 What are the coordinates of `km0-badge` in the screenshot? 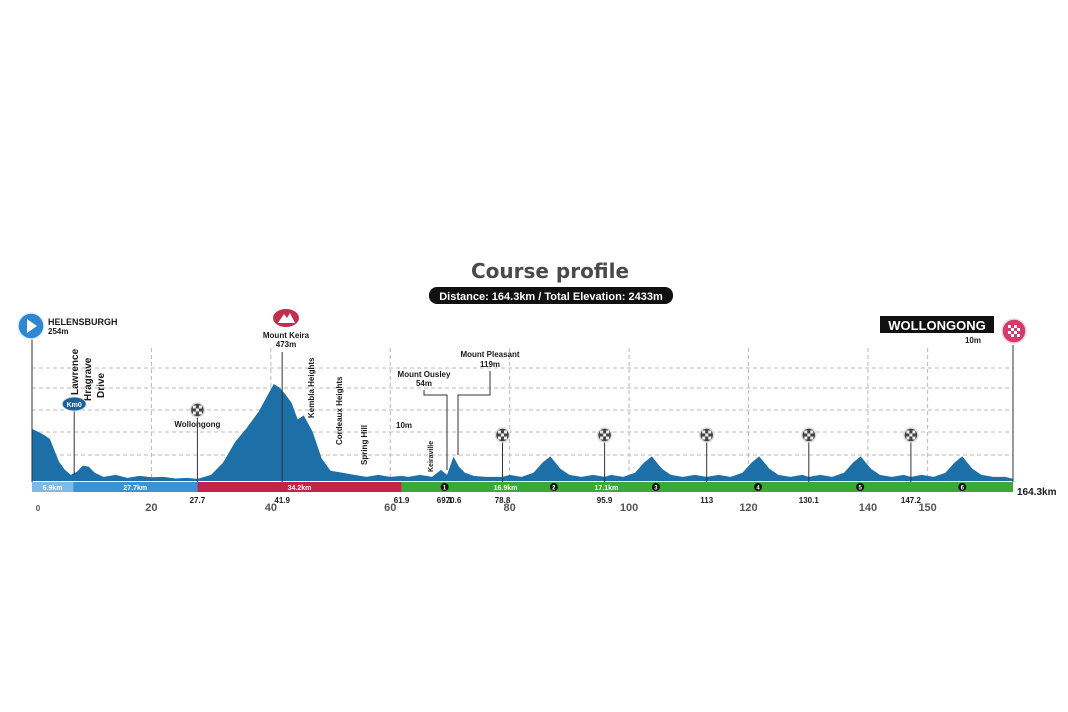 It's located at (74, 404).